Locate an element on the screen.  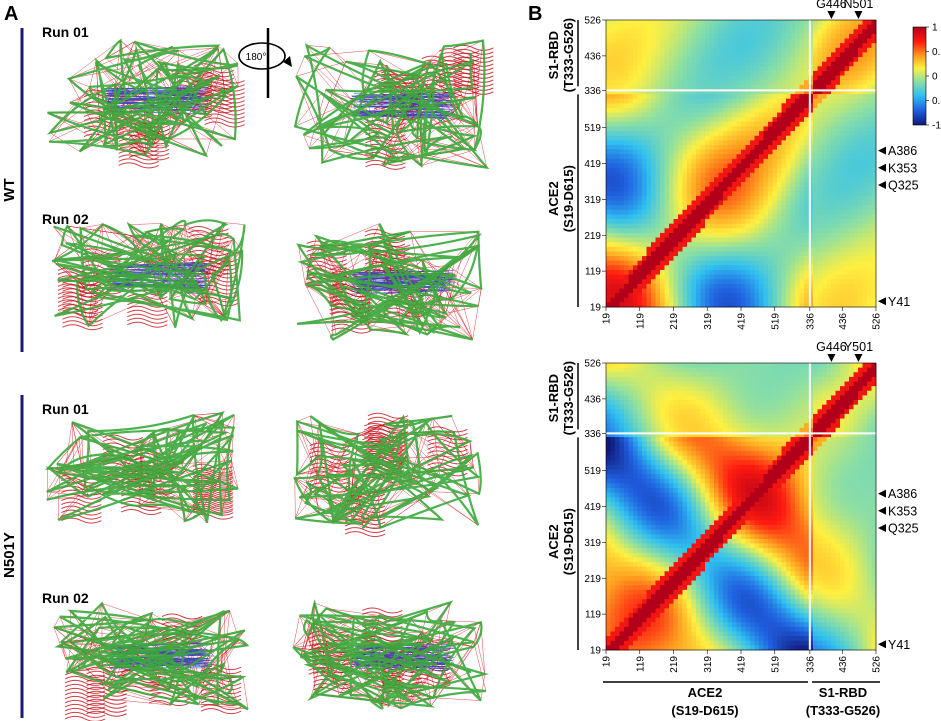
x-group-rbd: S1-RBD is located at coordinates (843, 692).